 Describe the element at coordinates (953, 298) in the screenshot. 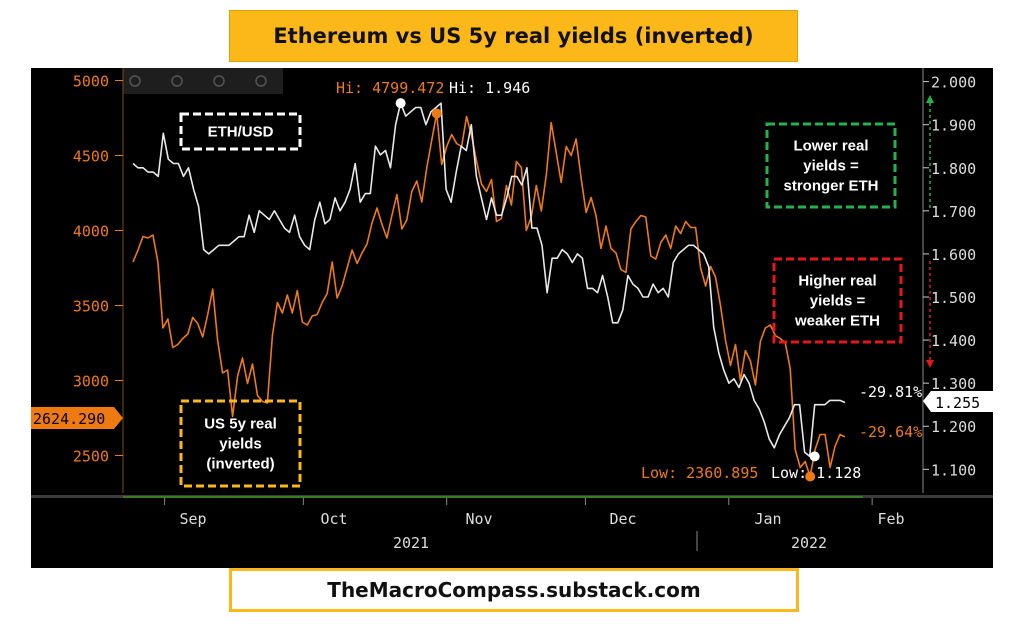

I see `right-axis-tick-label: 1.500` at that location.